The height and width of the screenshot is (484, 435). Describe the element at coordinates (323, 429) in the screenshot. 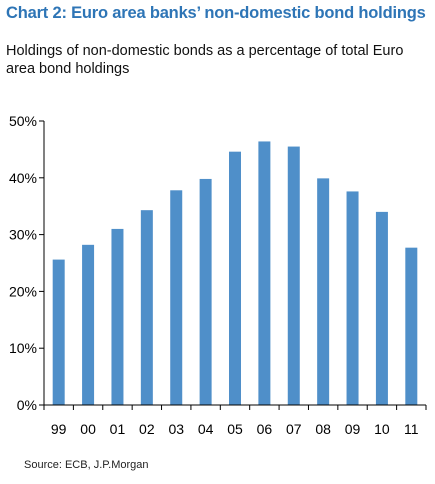

I see `x-tick-label: 08` at that location.